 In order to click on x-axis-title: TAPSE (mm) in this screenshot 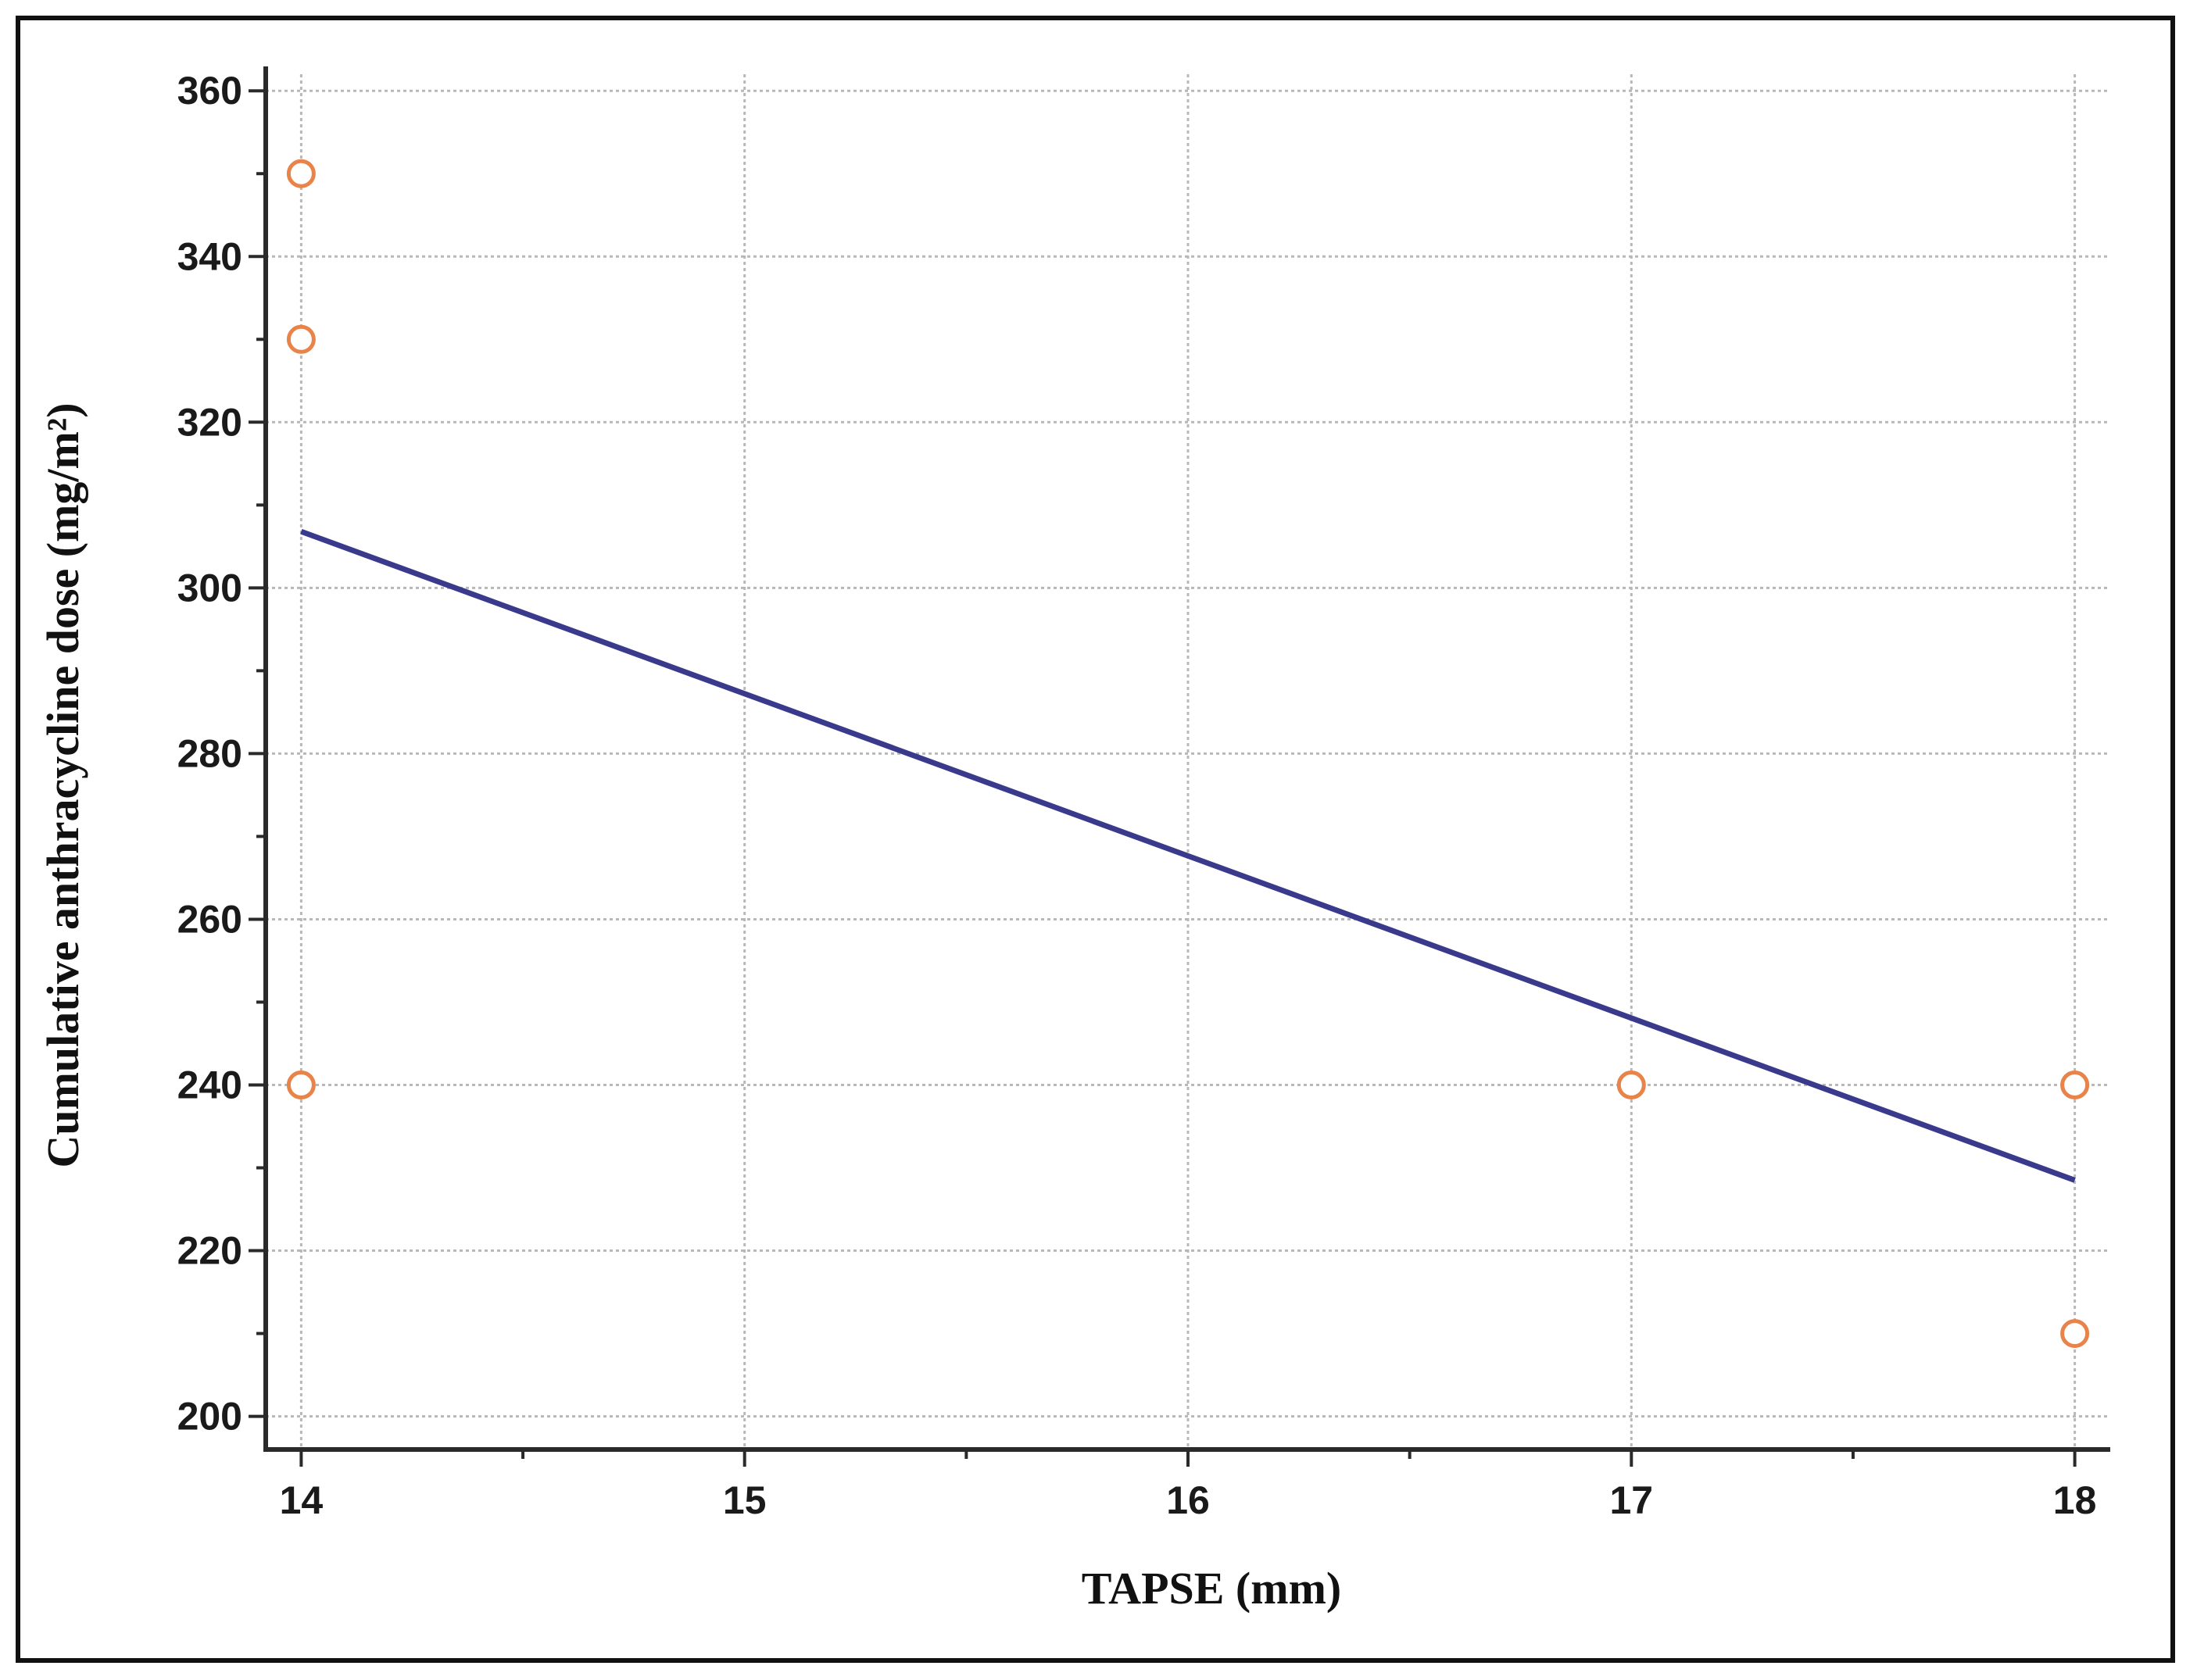, I will do `click(1211, 1588)`.